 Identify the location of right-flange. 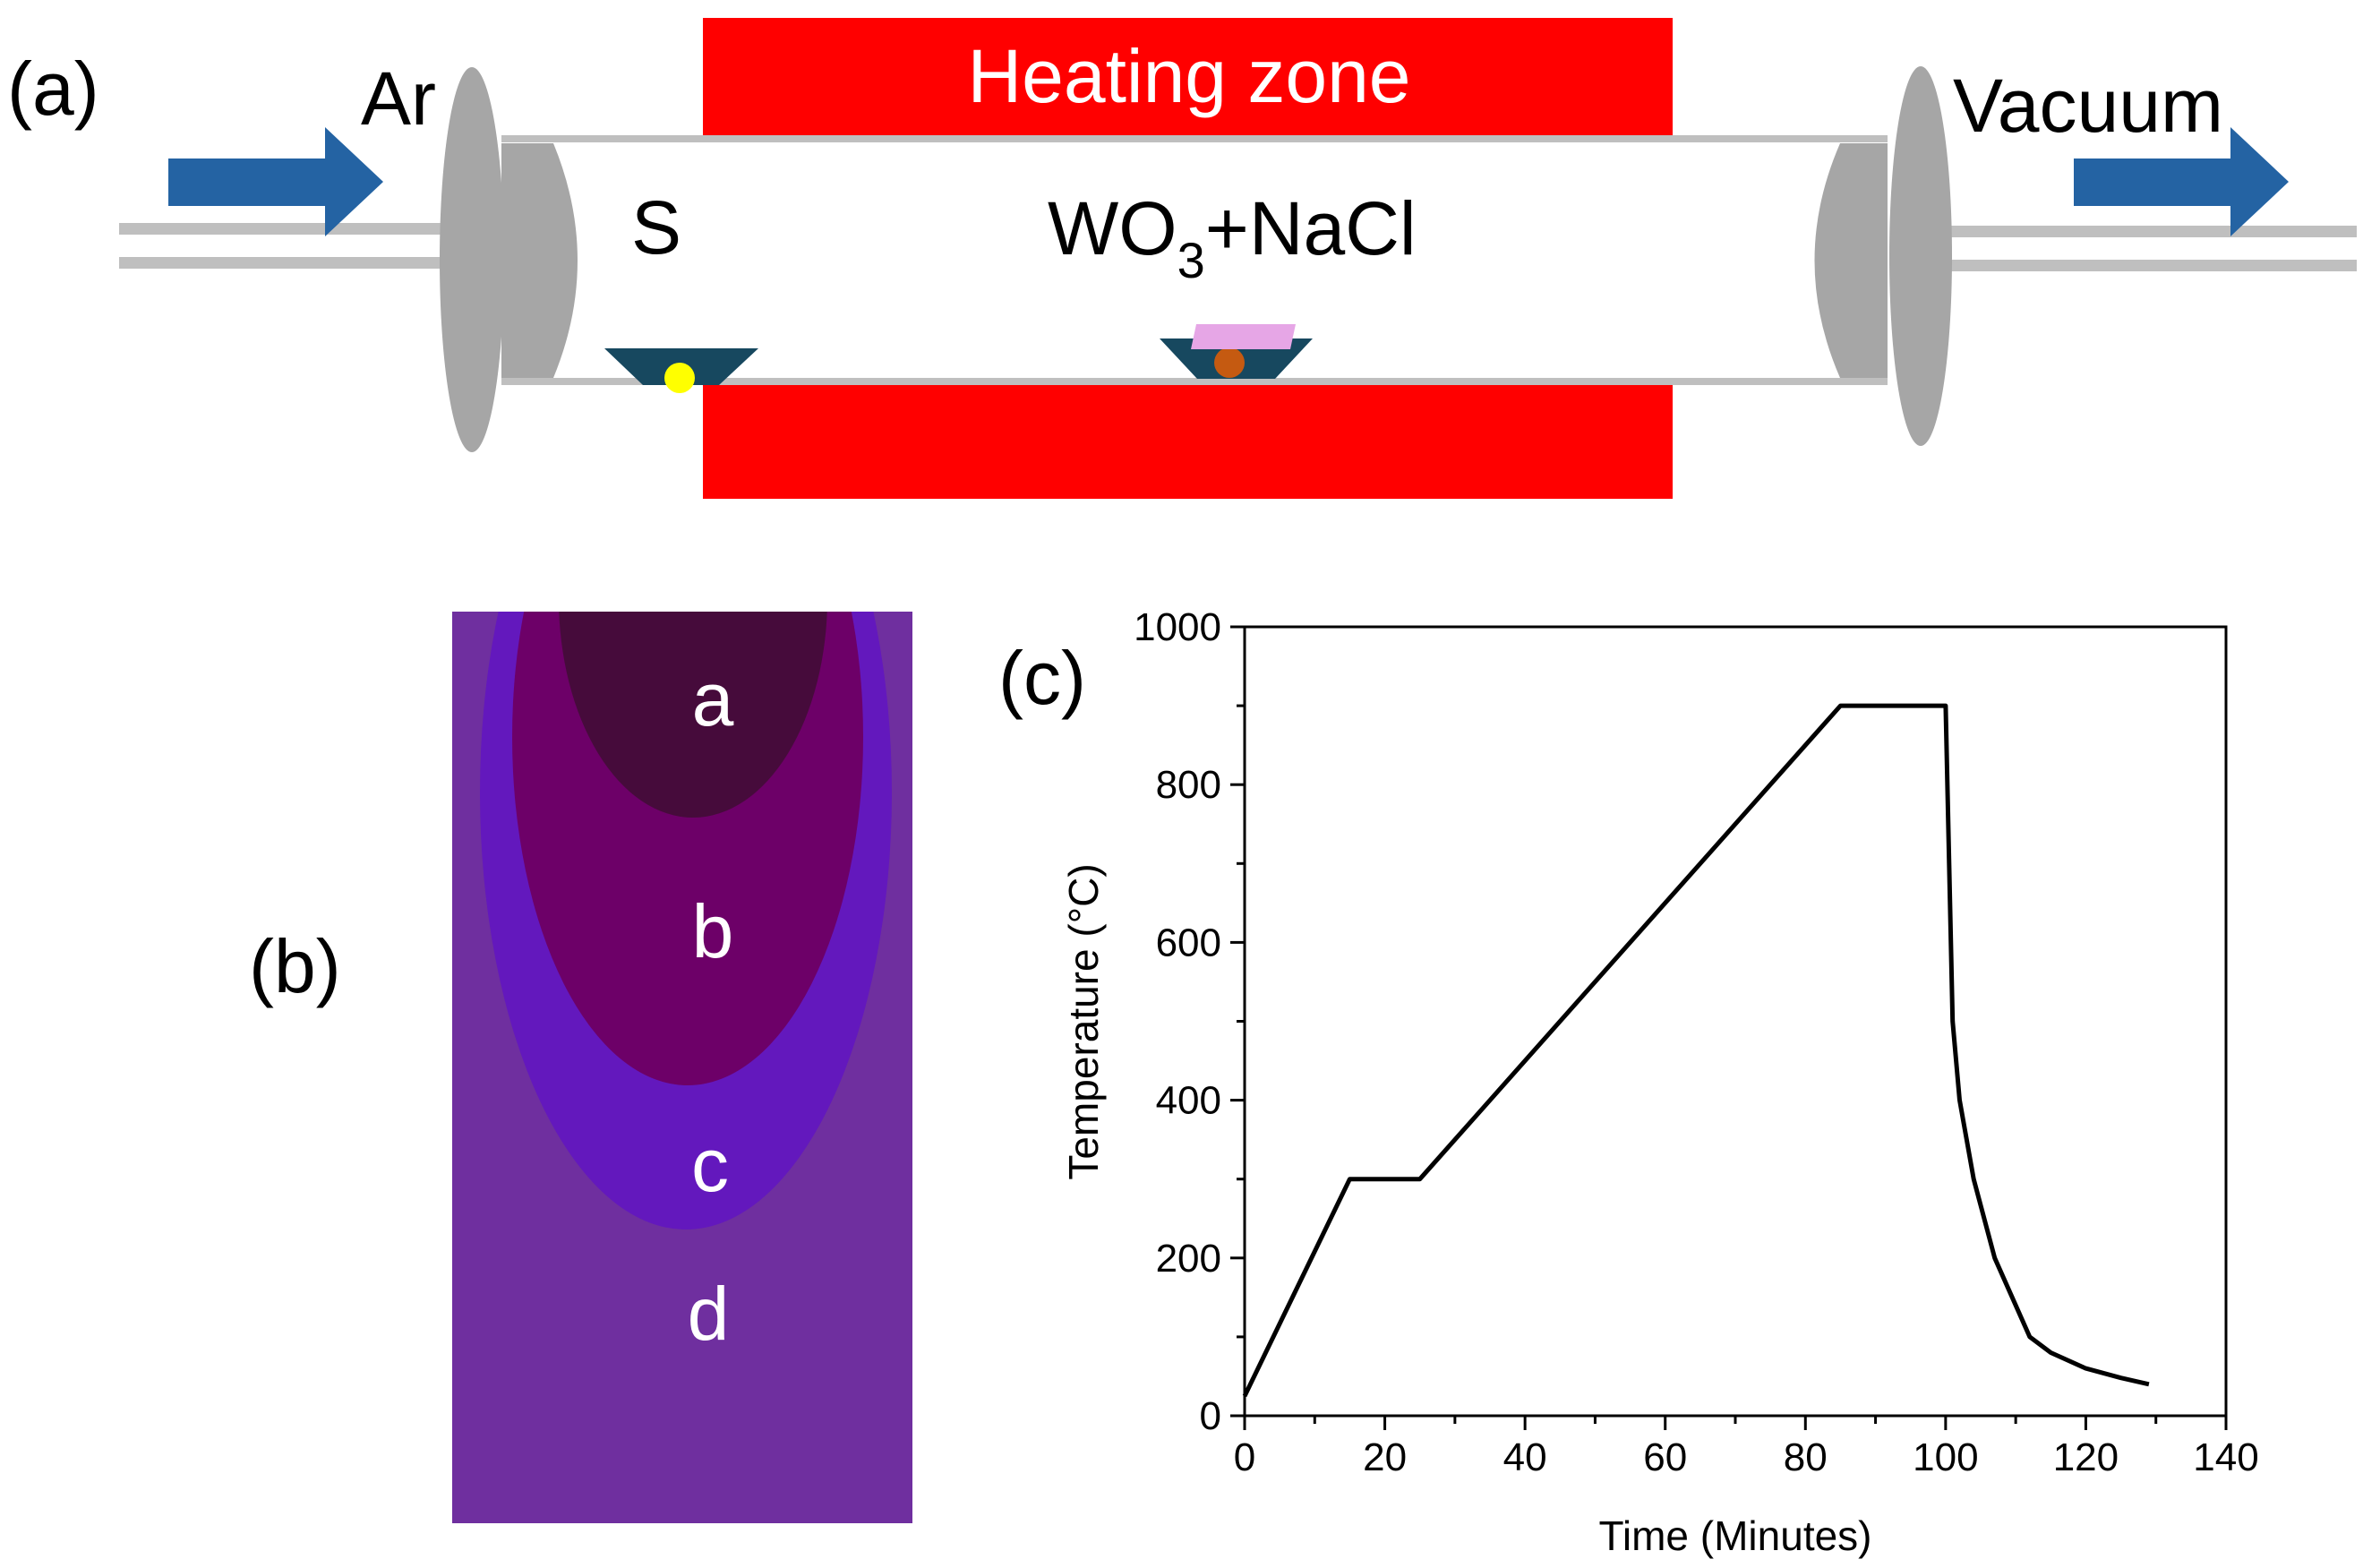
(1883, 256).